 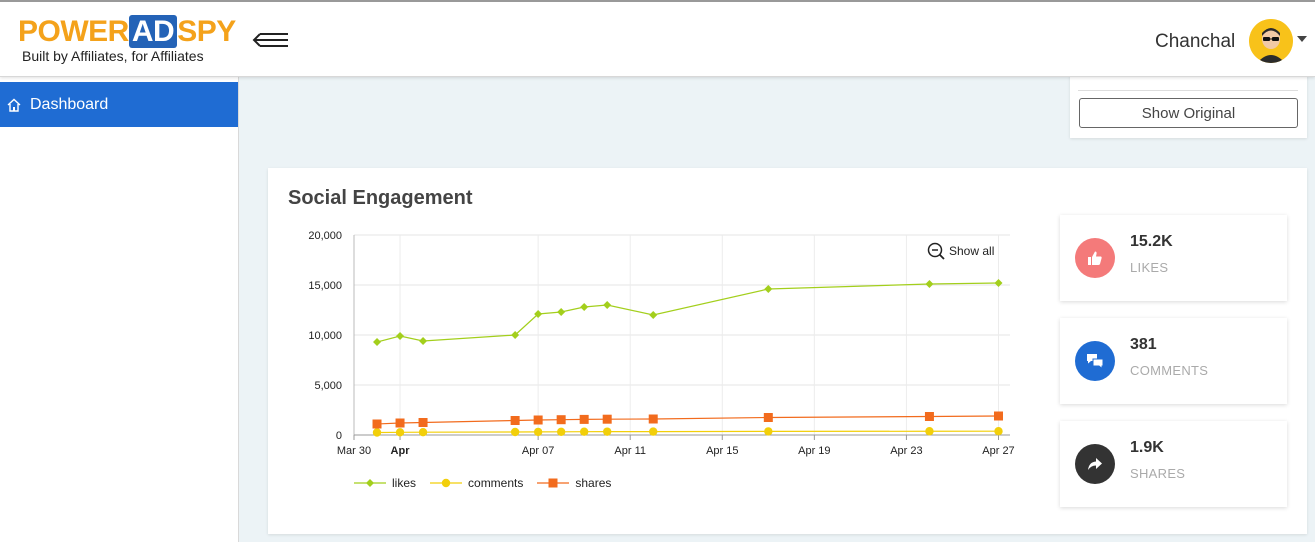 What do you see at coordinates (1147, 447) in the screenshot?
I see `shares-value: 1.9K` at bounding box center [1147, 447].